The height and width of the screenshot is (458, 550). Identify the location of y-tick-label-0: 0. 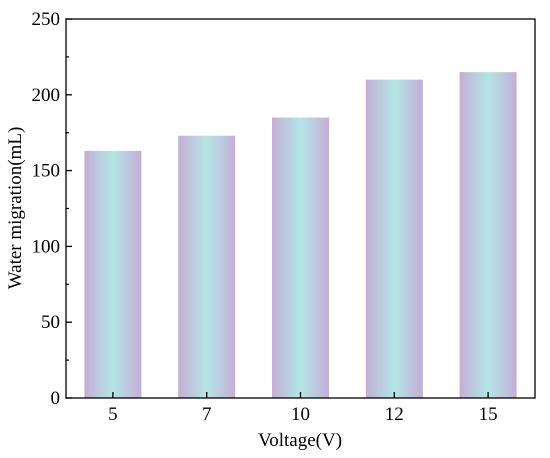
(56, 398).